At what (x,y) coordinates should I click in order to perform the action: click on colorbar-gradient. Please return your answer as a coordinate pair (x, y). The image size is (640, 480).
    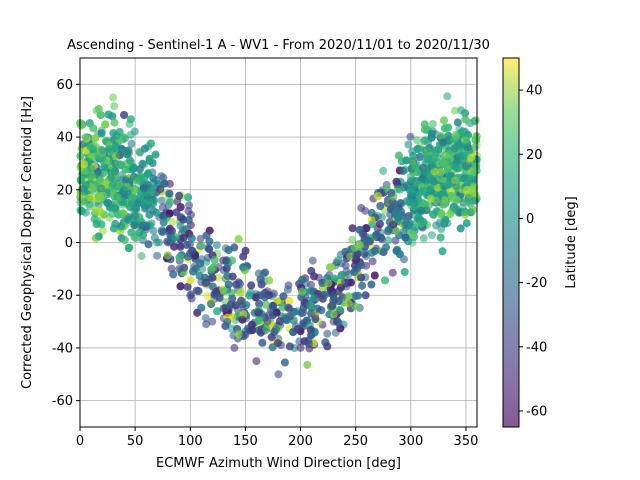
    Looking at the image, I should click on (511, 242).